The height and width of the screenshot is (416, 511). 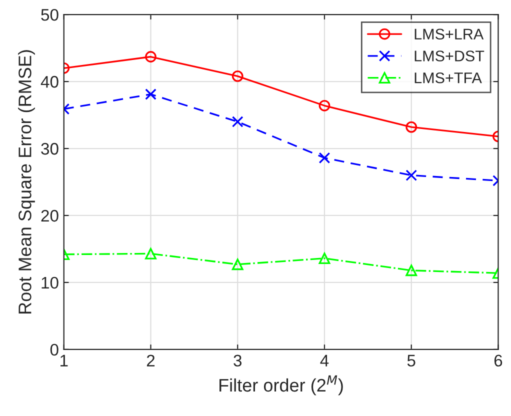 What do you see at coordinates (49, 82) in the screenshot?
I see `y-tick-label: 40` at bounding box center [49, 82].